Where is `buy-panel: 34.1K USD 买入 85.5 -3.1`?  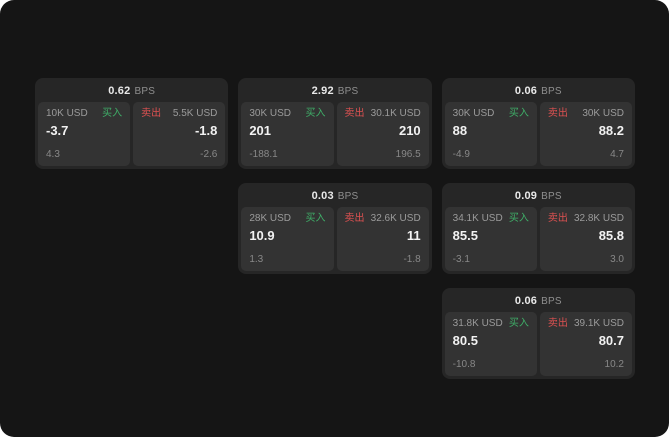 buy-panel: 34.1K USD 买入 85.5 -3.1 is located at coordinates (490, 239).